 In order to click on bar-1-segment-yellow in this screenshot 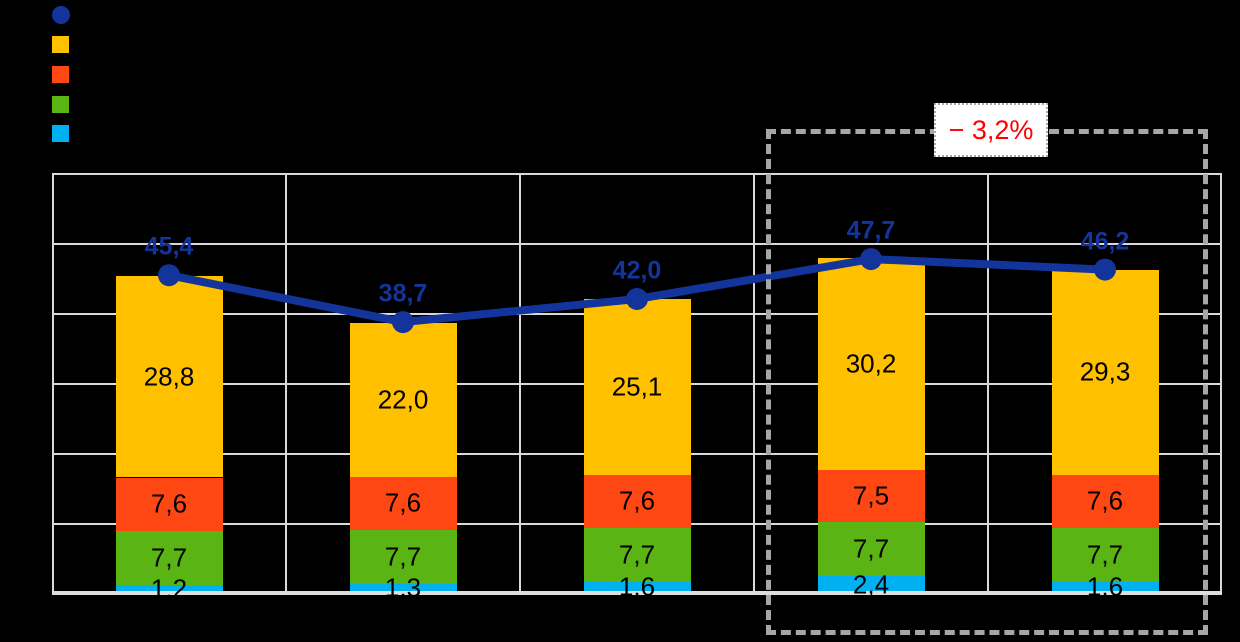, I will do `click(169, 376)`.